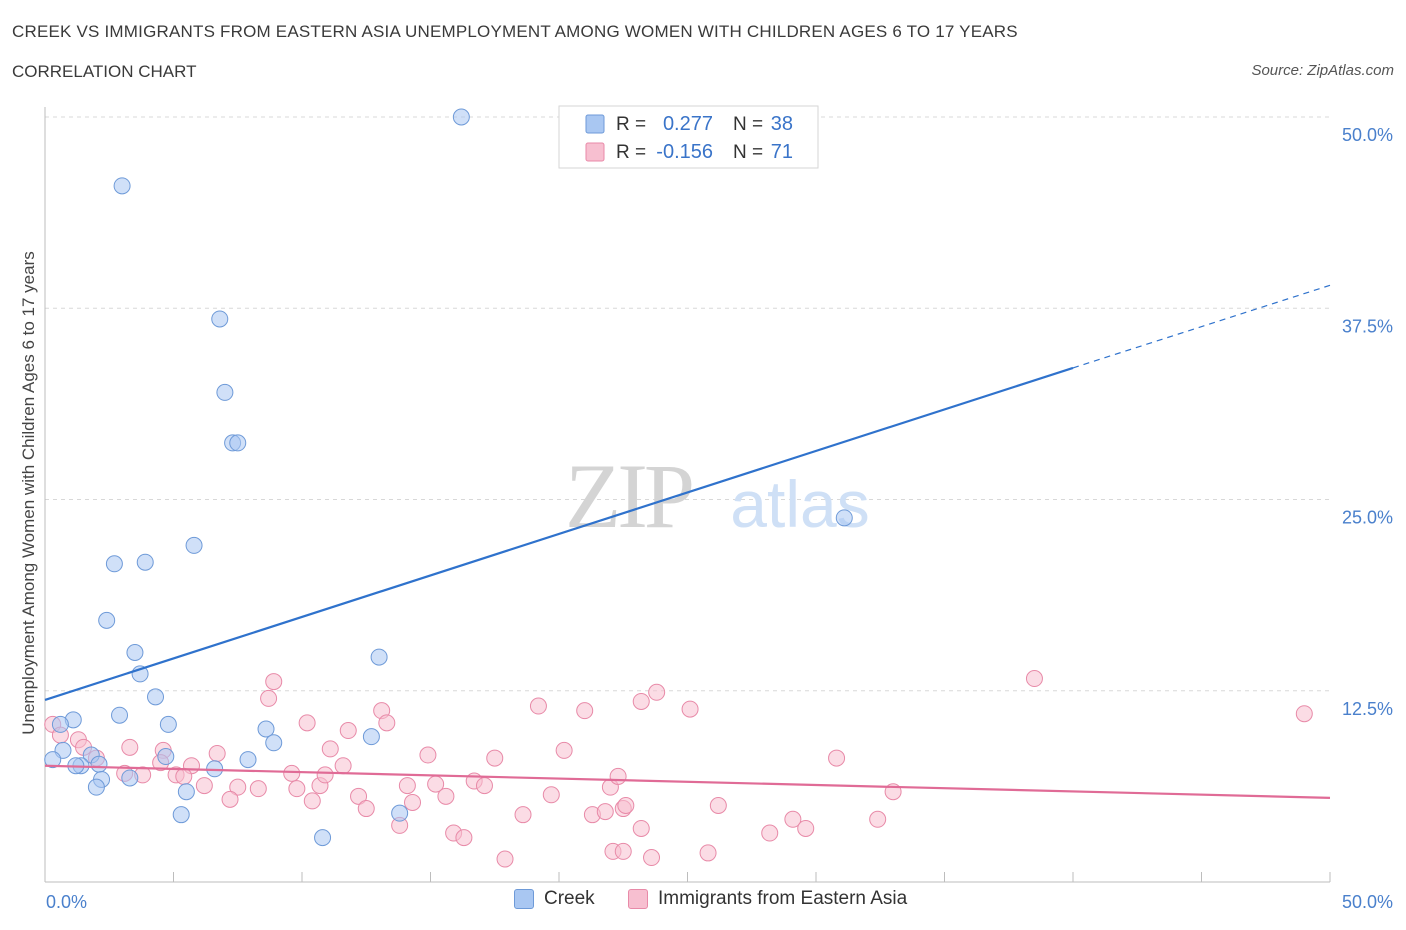 The width and height of the screenshot is (1406, 930). What do you see at coordinates (1322, 70) in the screenshot?
I see `source-label: Source: ZipAtlas.com` at bounding box center [1322, 70].